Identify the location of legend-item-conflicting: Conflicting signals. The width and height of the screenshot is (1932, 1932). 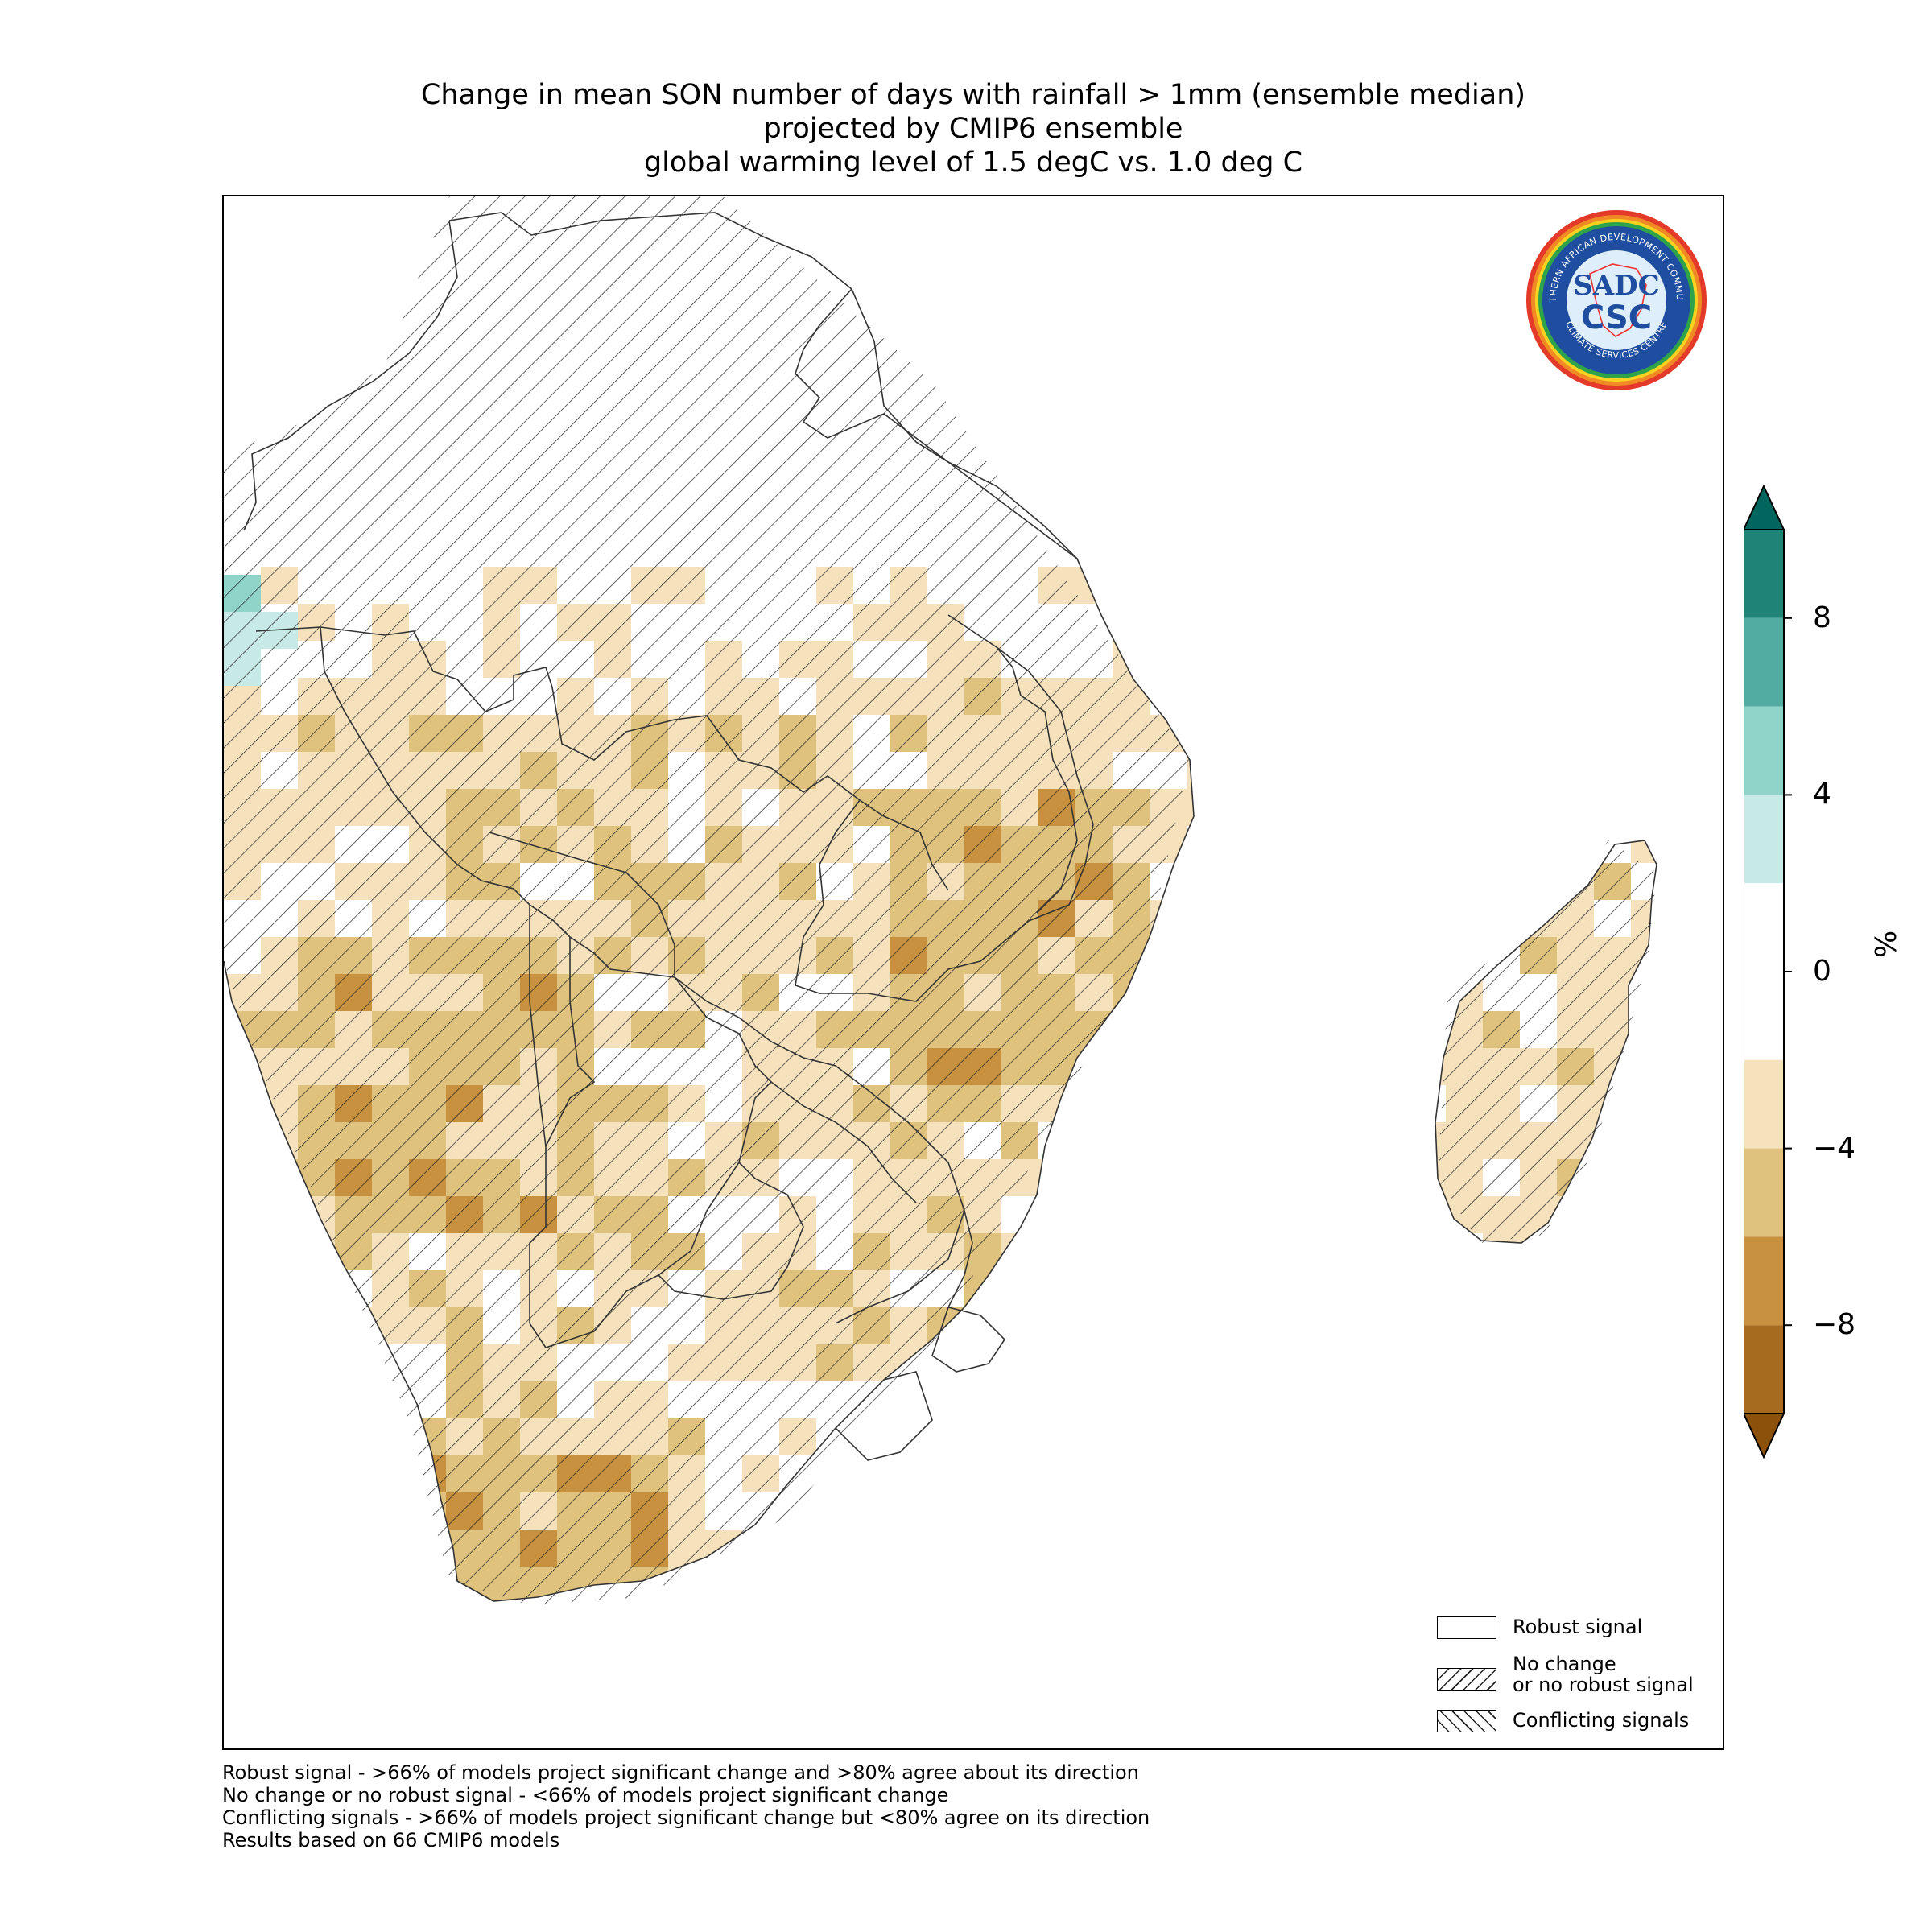
(1563, 1721).